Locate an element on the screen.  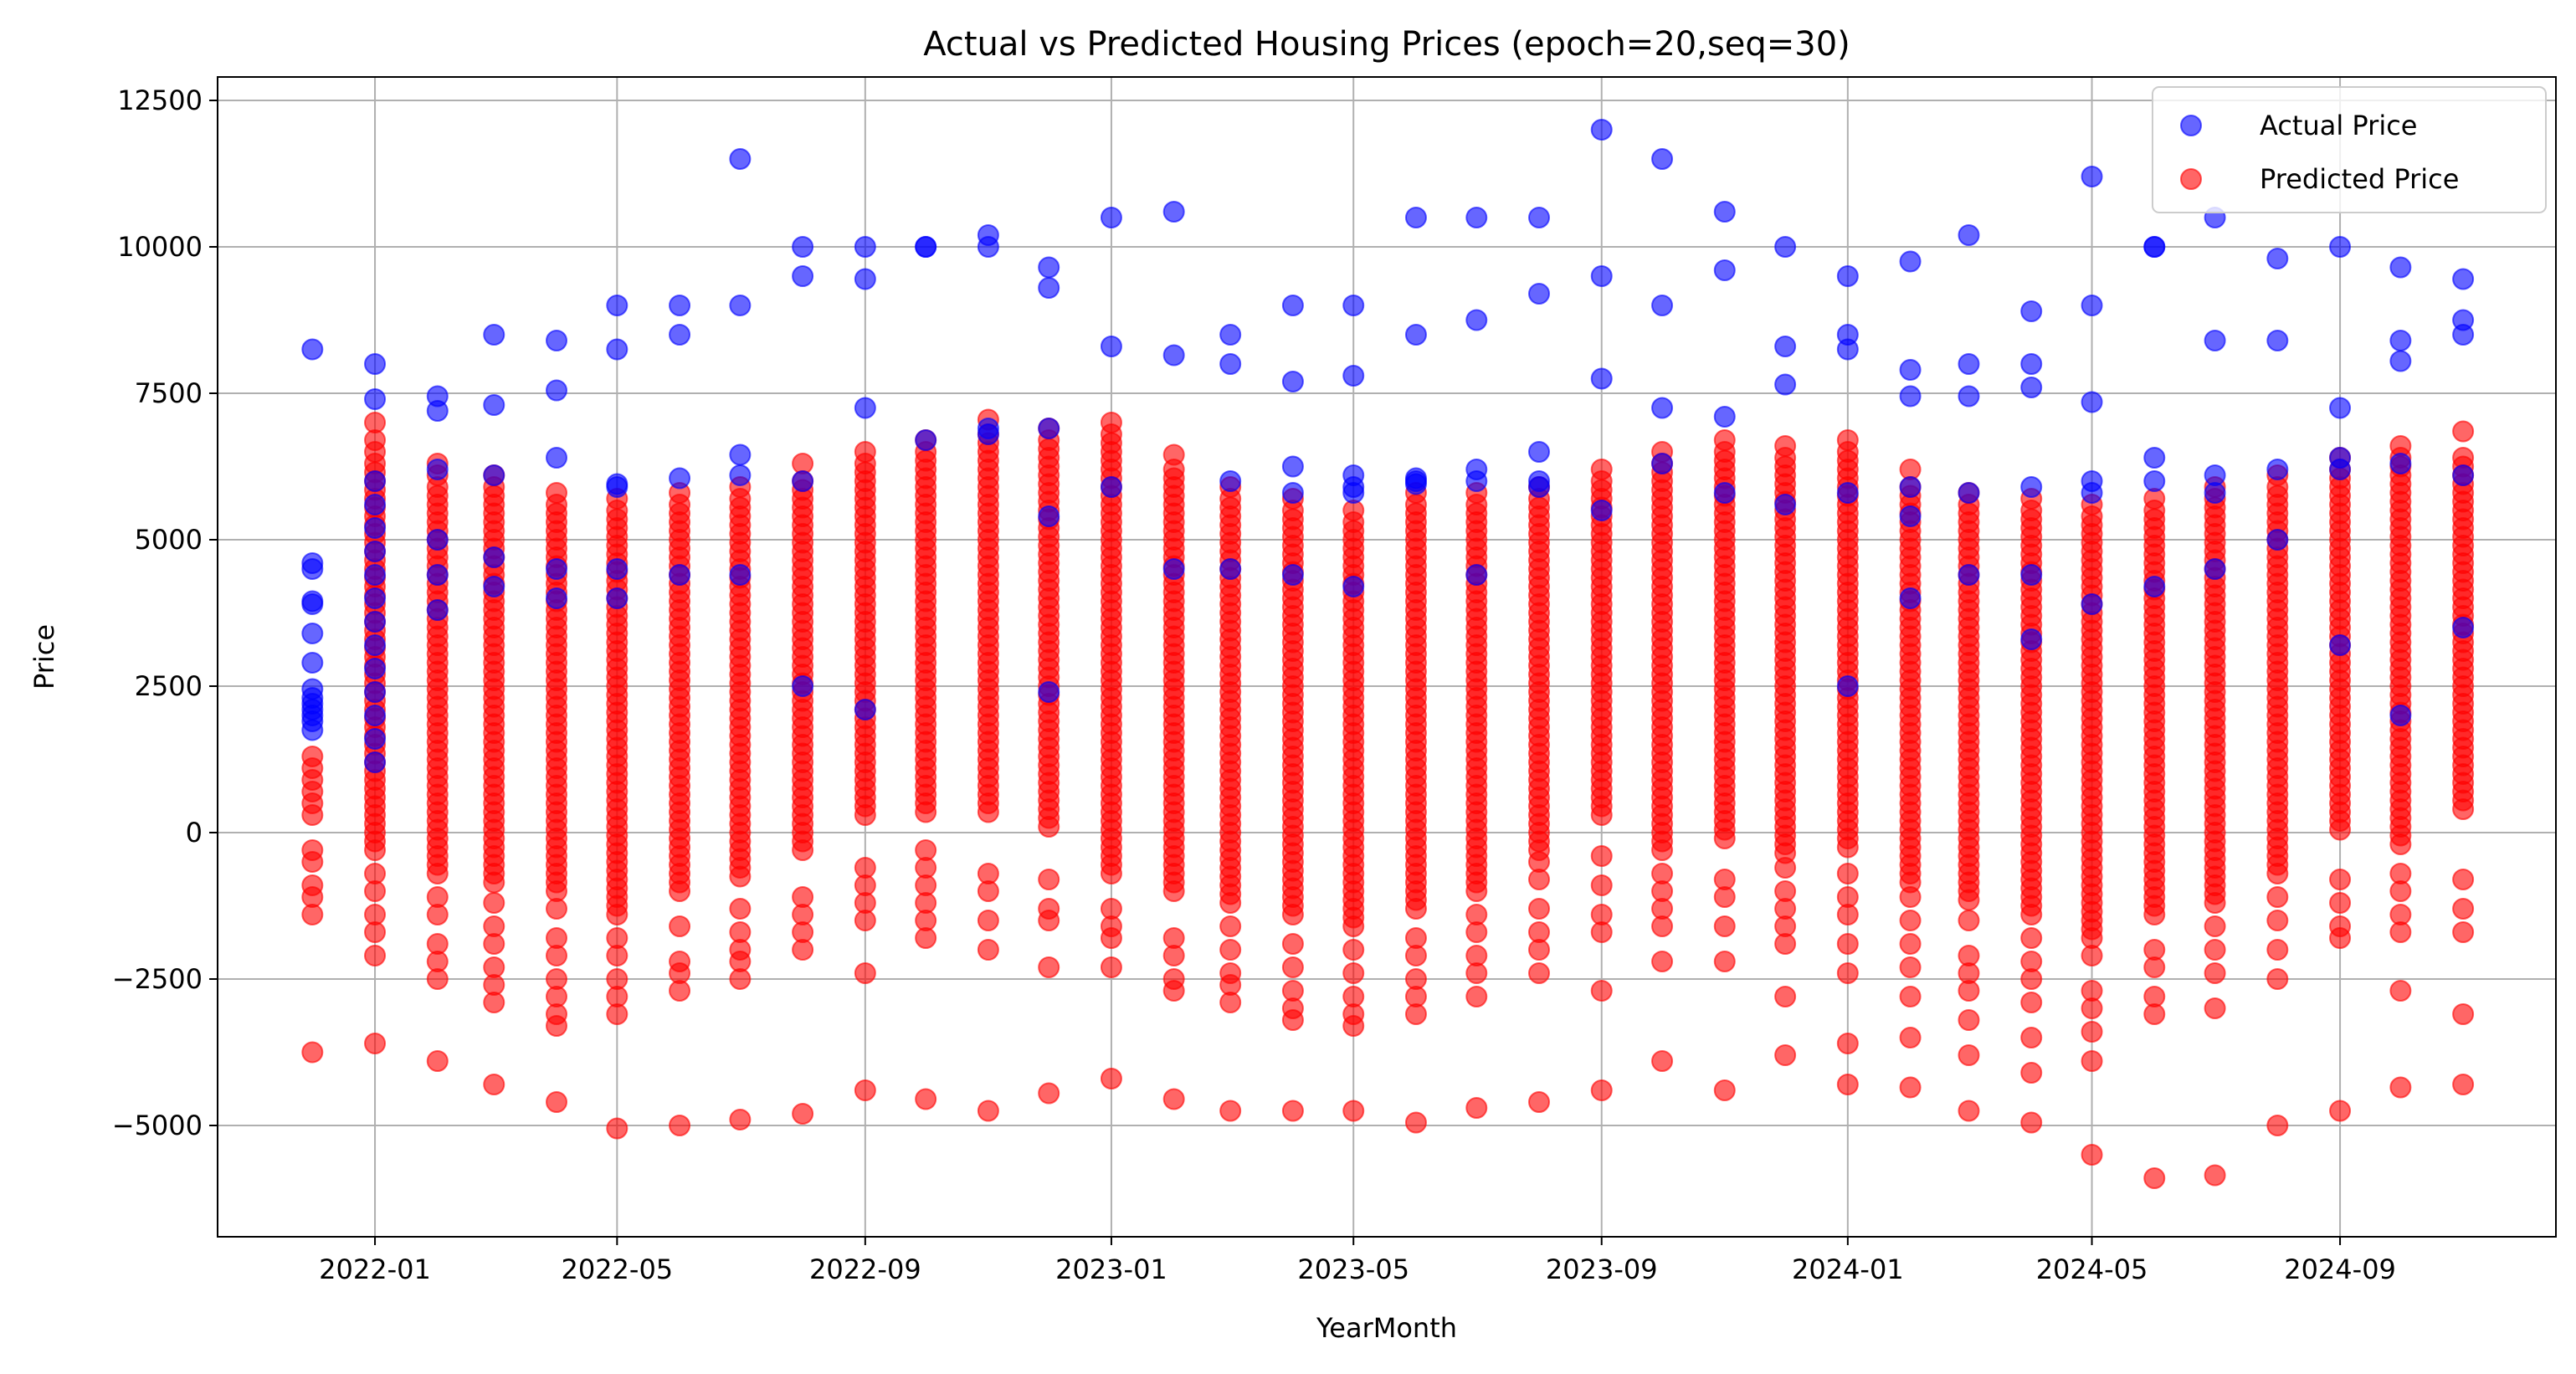
y-tick-label: 0 is located at coordinates (194, 833).